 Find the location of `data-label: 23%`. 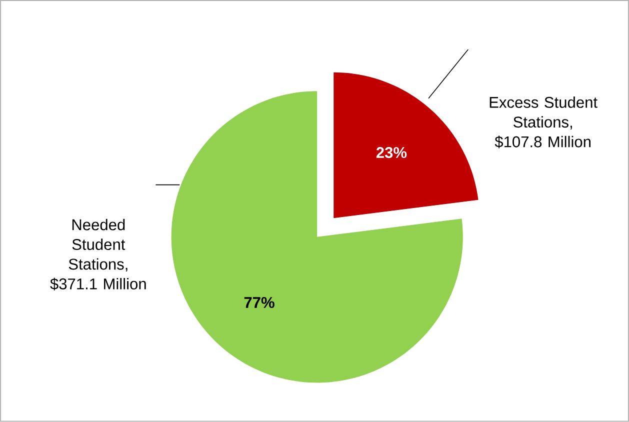

data-label: 23% is located at coordinates (391, 152).